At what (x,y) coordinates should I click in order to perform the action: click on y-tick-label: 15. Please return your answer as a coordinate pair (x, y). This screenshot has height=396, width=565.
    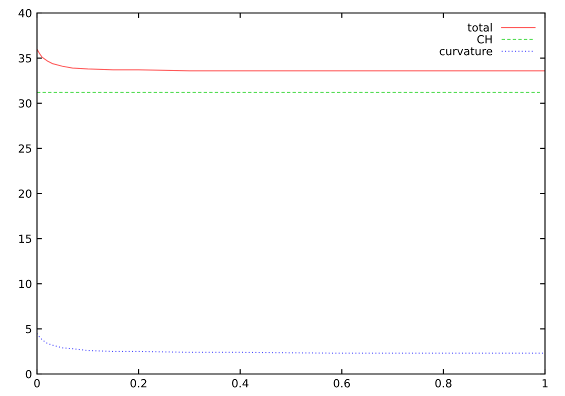
    Looking at the image, I should click on (25, 239).